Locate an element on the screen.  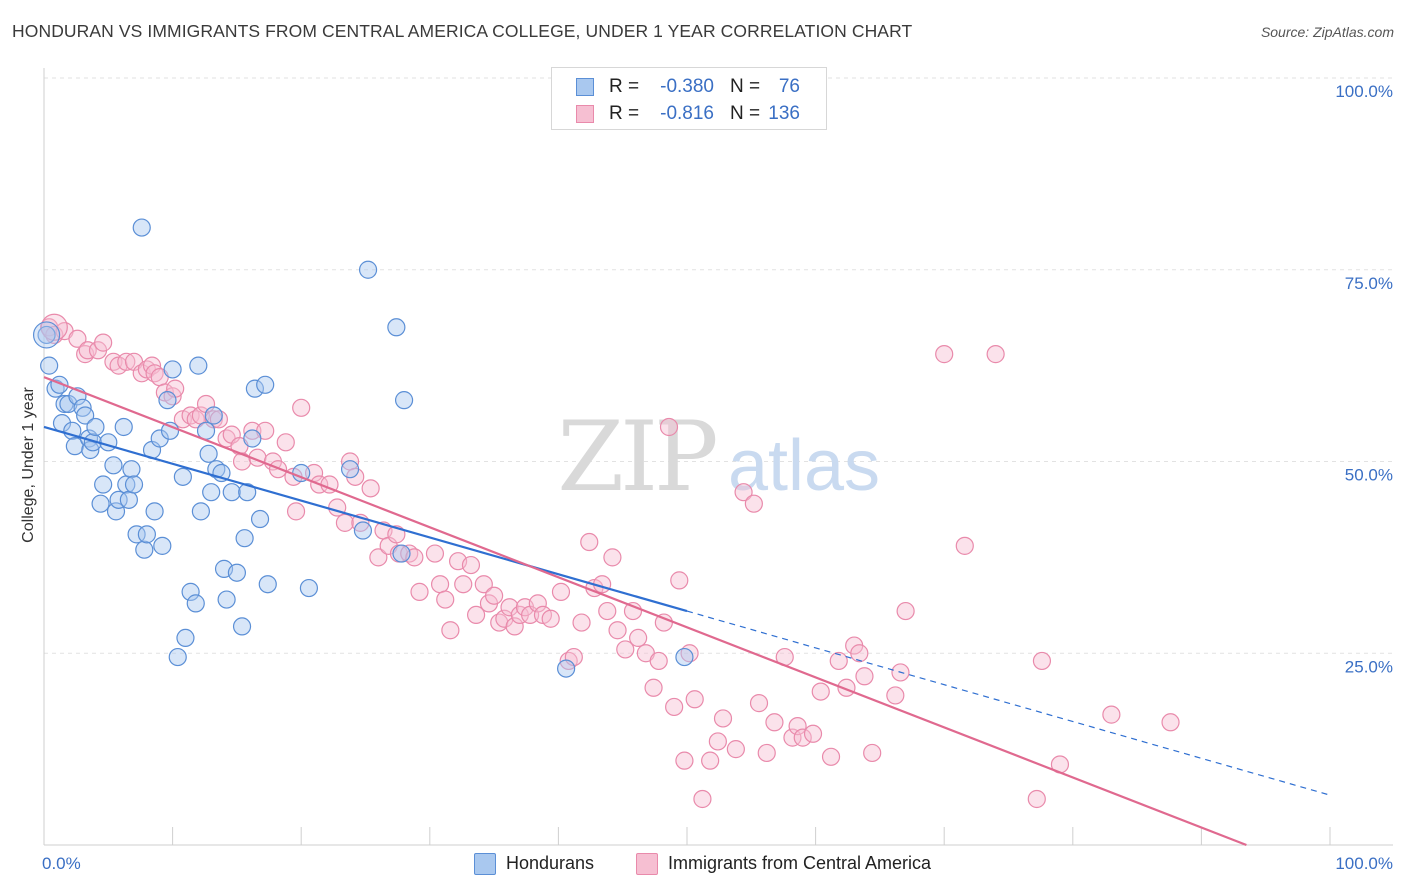
trendline-hondurans-extension is located at coordinates (1008, 703).